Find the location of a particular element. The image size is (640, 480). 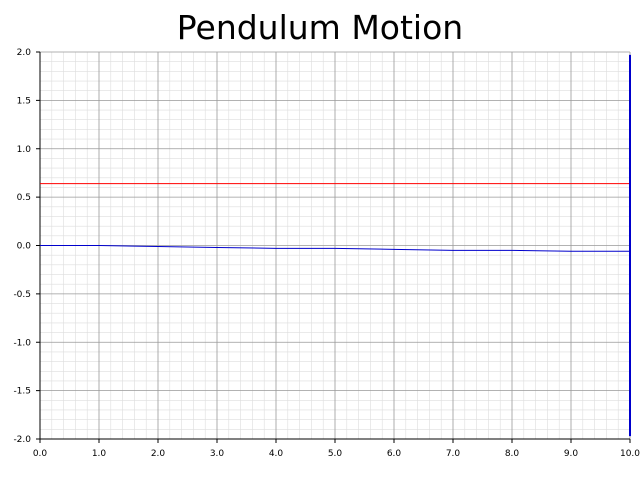

x-tick-label: 3.0 is located at coordinates (217, 454).